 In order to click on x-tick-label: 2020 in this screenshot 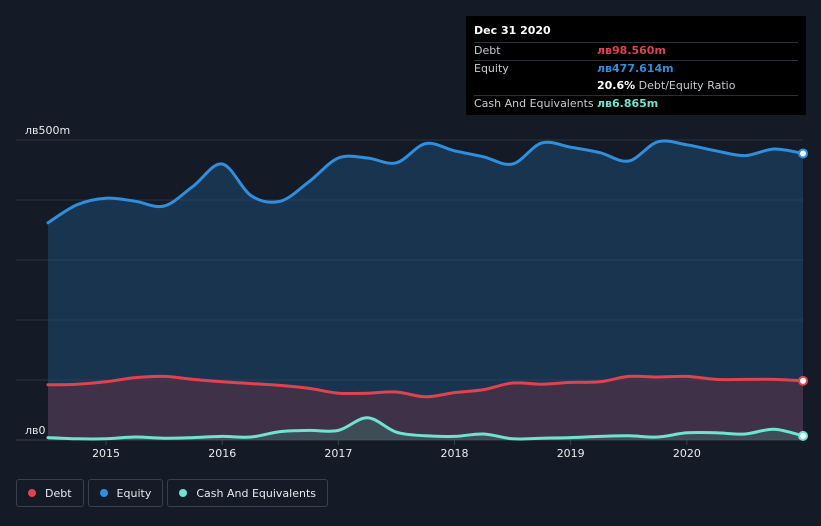, I will do `click(687, 453)`.